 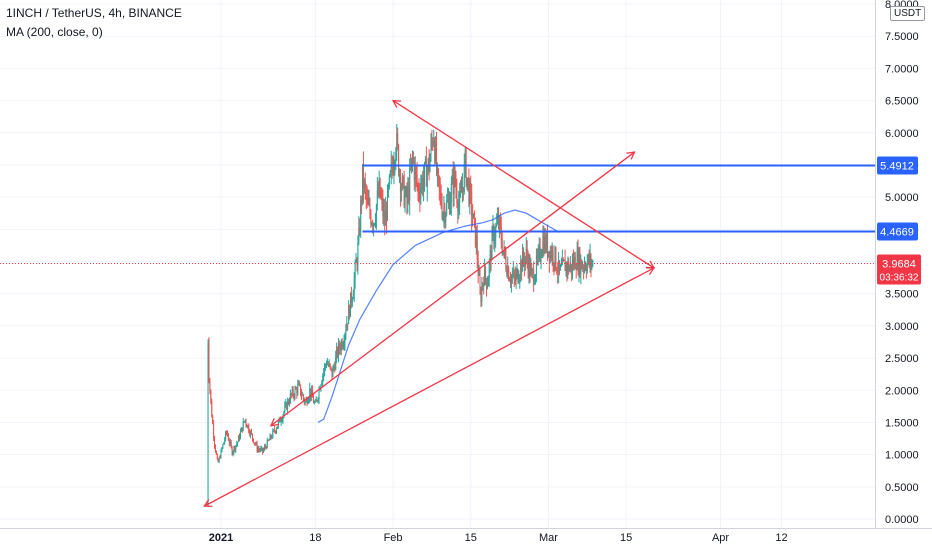 What do you see at coordinates (902, 327) in the screenshot?
I see `y-tick-label: 3.0000` at bounding box center [902, 327].